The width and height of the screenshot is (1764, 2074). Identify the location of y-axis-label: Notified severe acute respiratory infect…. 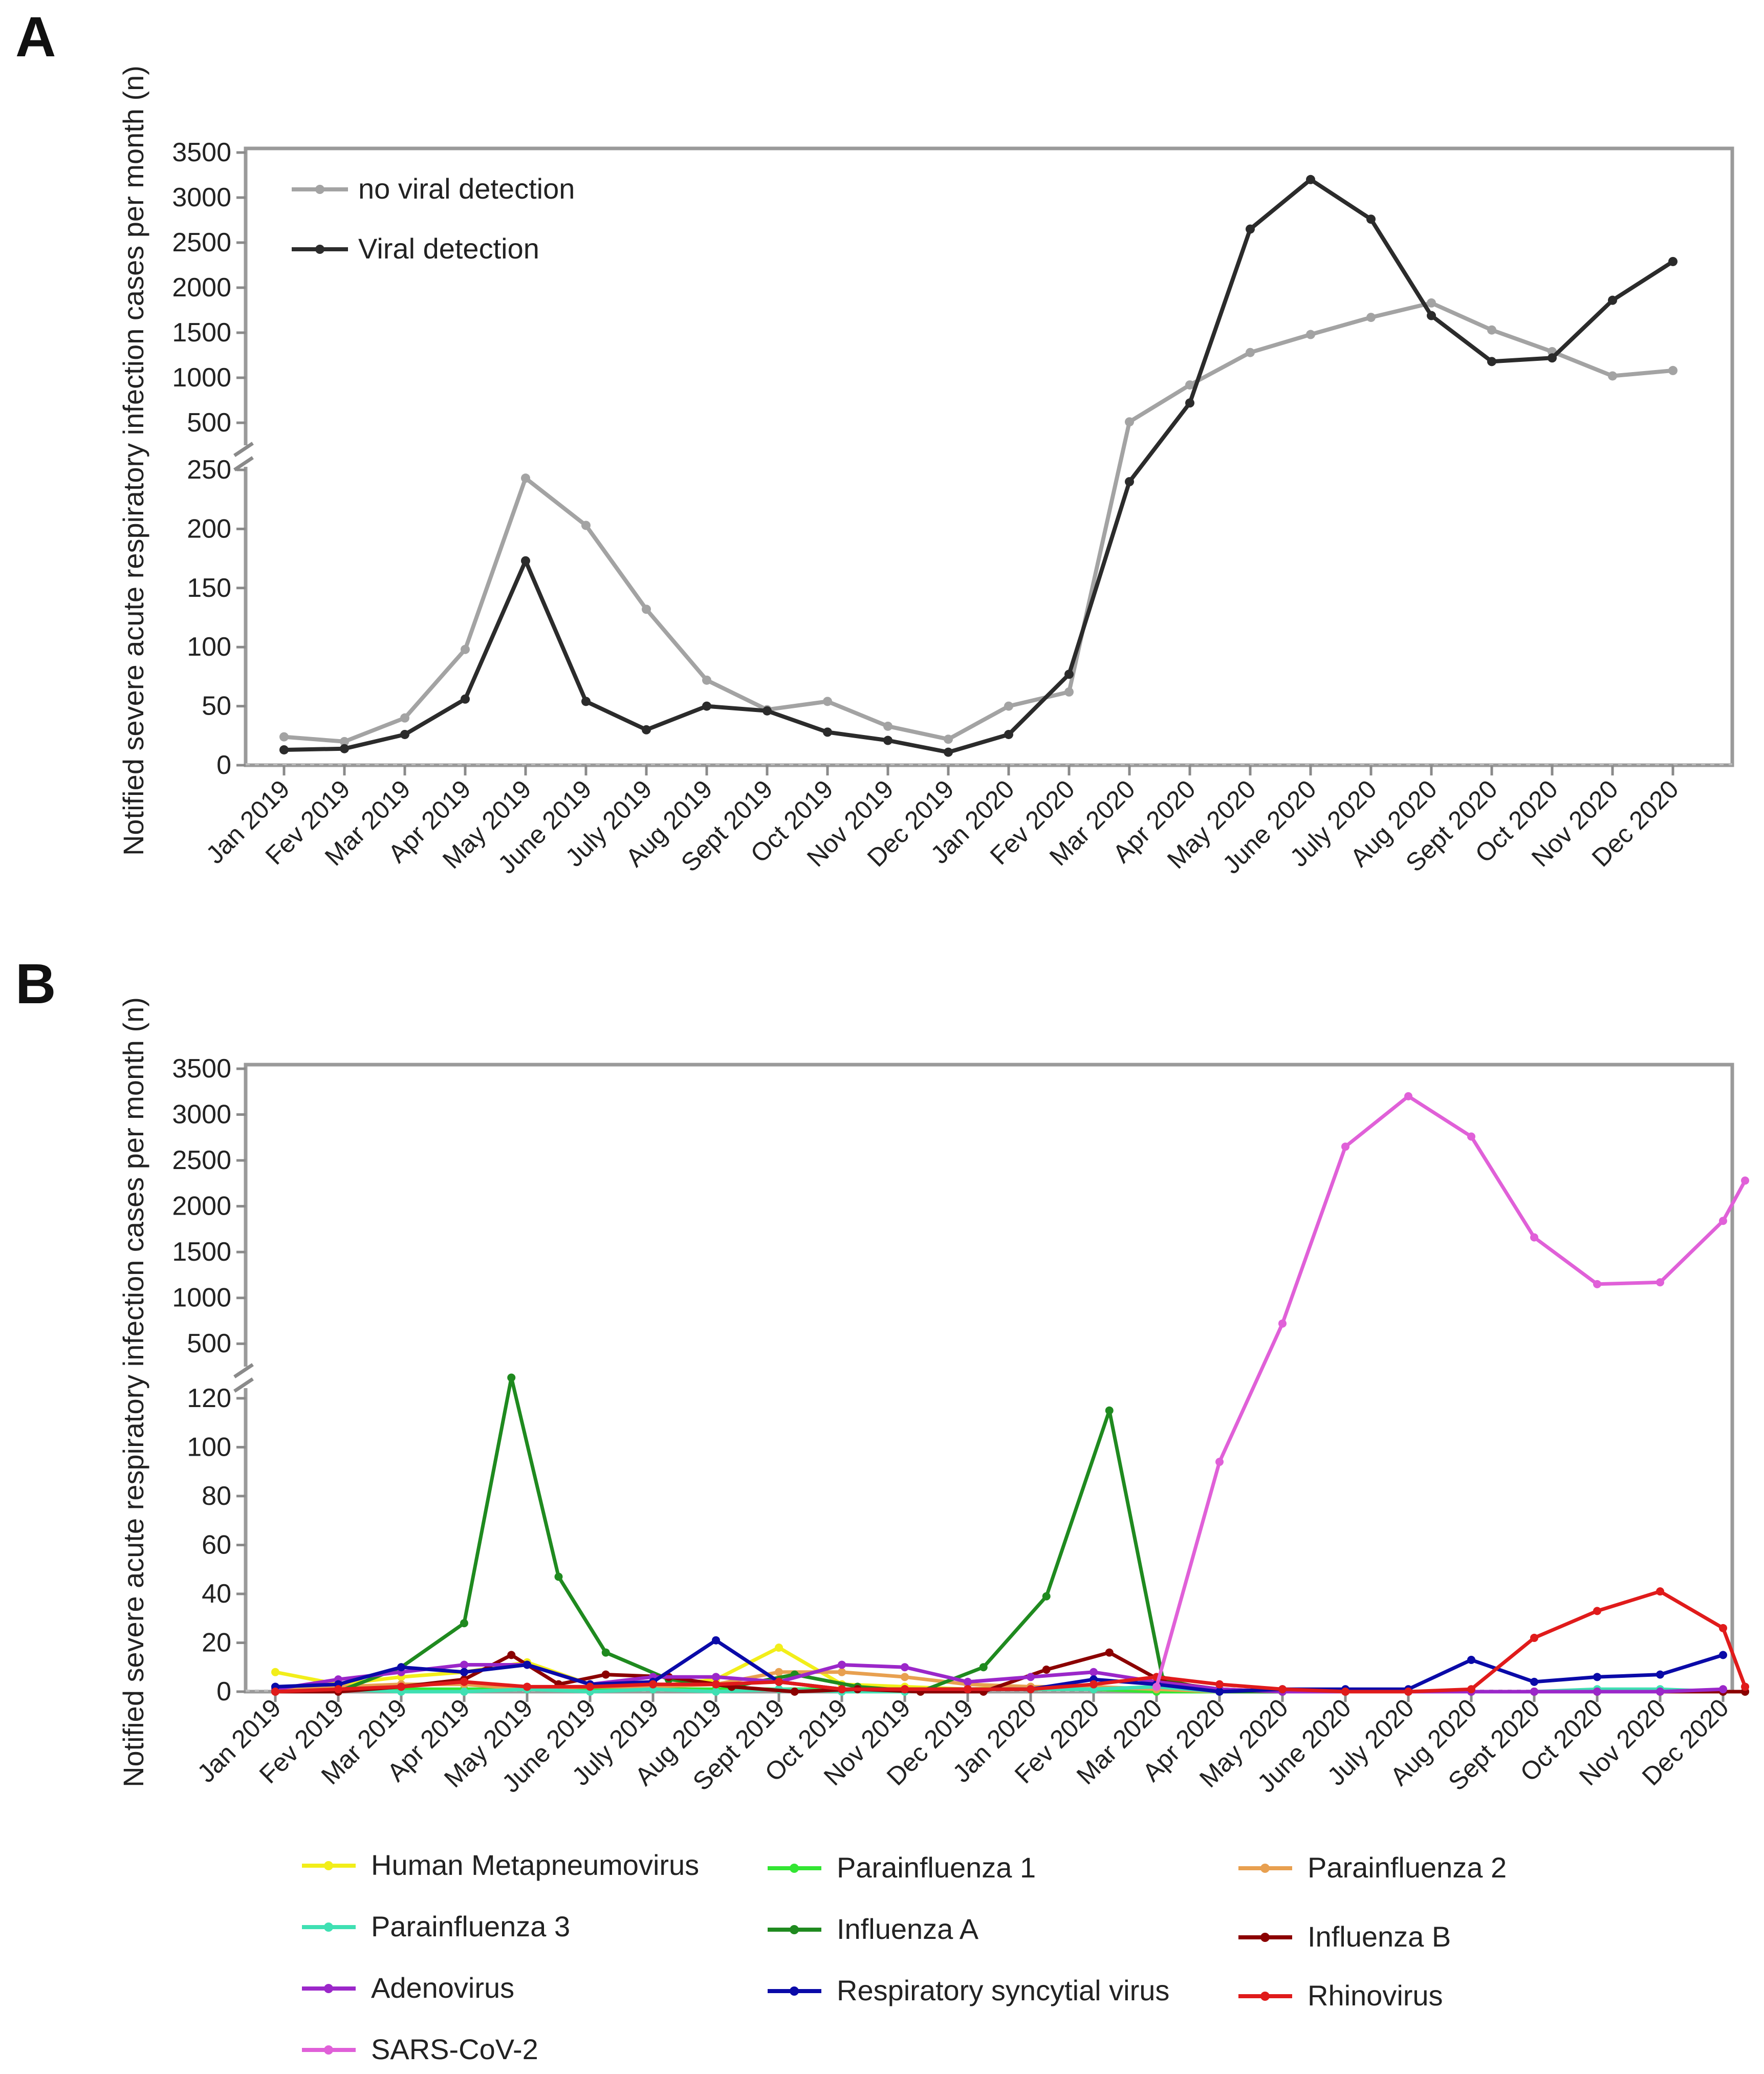
(133, 461).